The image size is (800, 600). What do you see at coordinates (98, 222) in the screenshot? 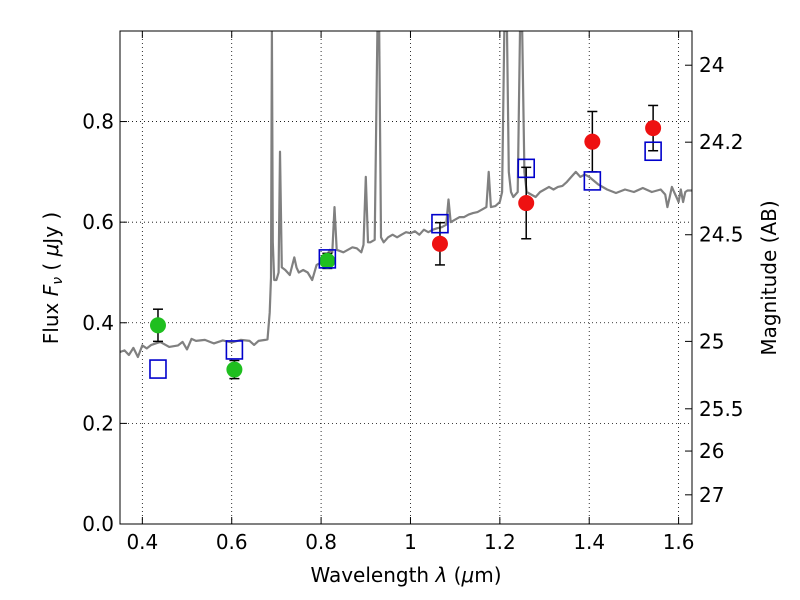
I see `y-tick-label: 0.6` at bounding box center [98, 222].